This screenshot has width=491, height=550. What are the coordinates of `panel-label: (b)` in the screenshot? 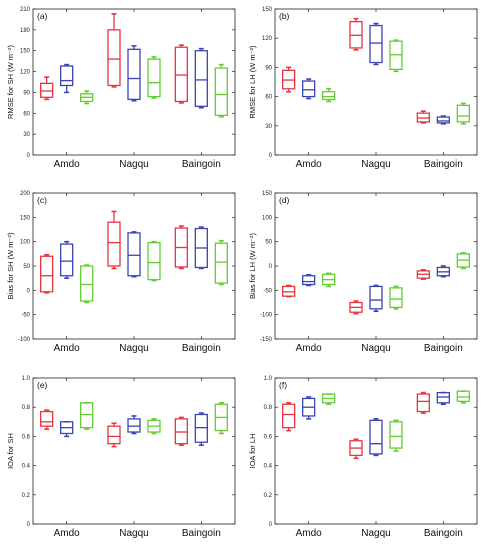 It's located at (284, 16).